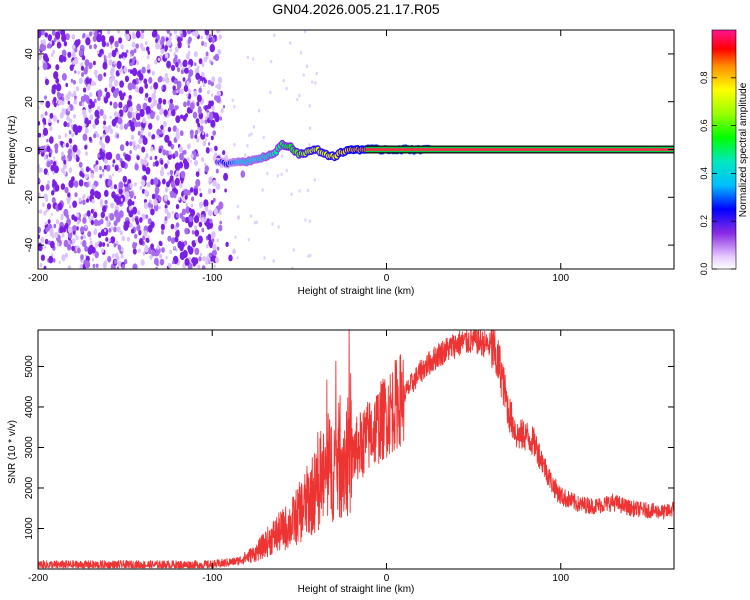 This screenshot has height=600, width=750. I want to click on y-tick-label: 4000, so click(29, 406).